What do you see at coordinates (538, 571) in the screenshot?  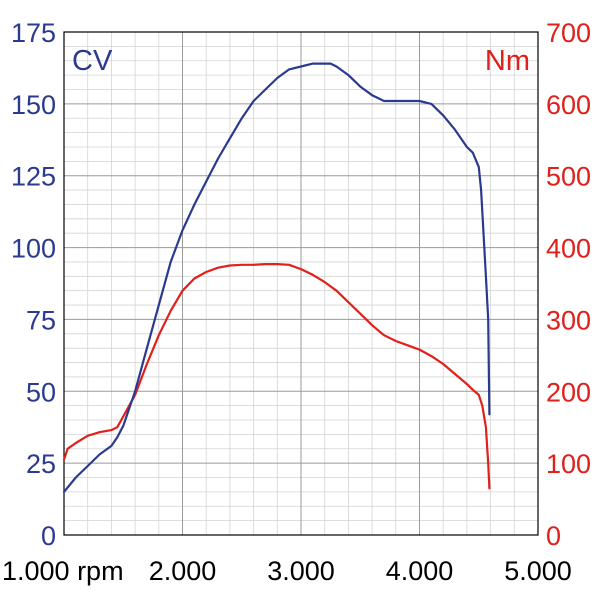 I see `x-axis-tick-label: 5.000` at bounding box center [538, 571].